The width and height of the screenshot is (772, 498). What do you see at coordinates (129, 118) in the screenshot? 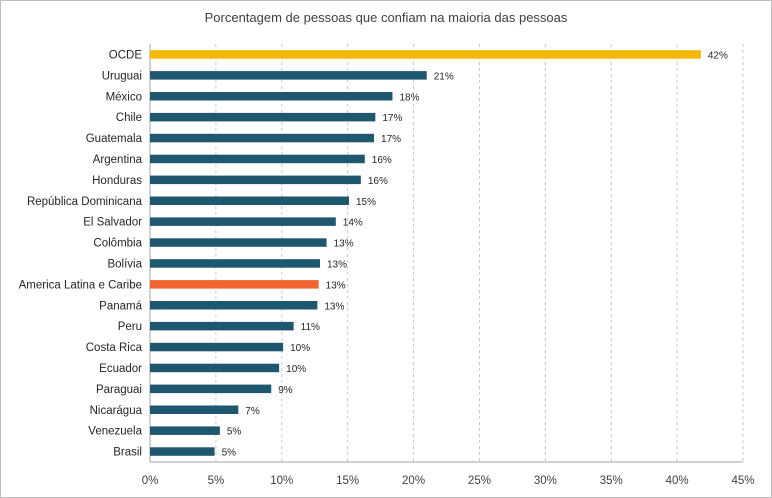
I see `category-label: Chile` at bounding box center [129, 118].